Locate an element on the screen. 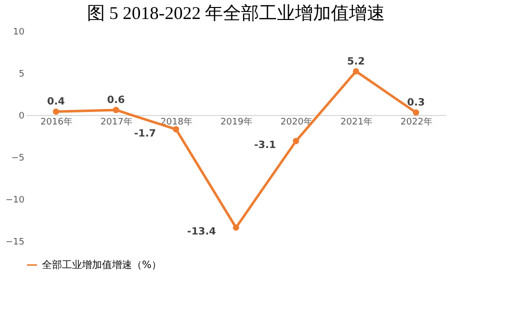  legend-label: 全部工业增加值增速（%） is located at coordinates (102, 265).